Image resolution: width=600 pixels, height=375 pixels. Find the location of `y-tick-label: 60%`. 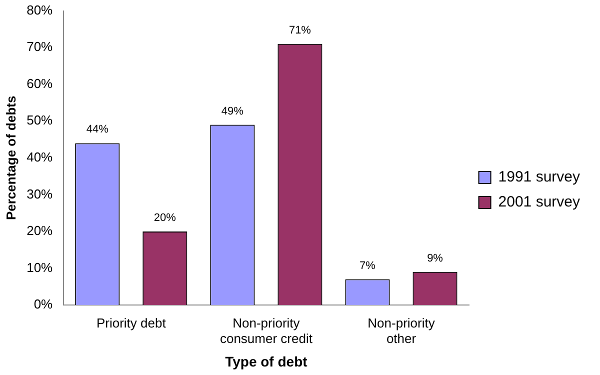

y-tick-label: 60% is located at coordinates (40, 83).